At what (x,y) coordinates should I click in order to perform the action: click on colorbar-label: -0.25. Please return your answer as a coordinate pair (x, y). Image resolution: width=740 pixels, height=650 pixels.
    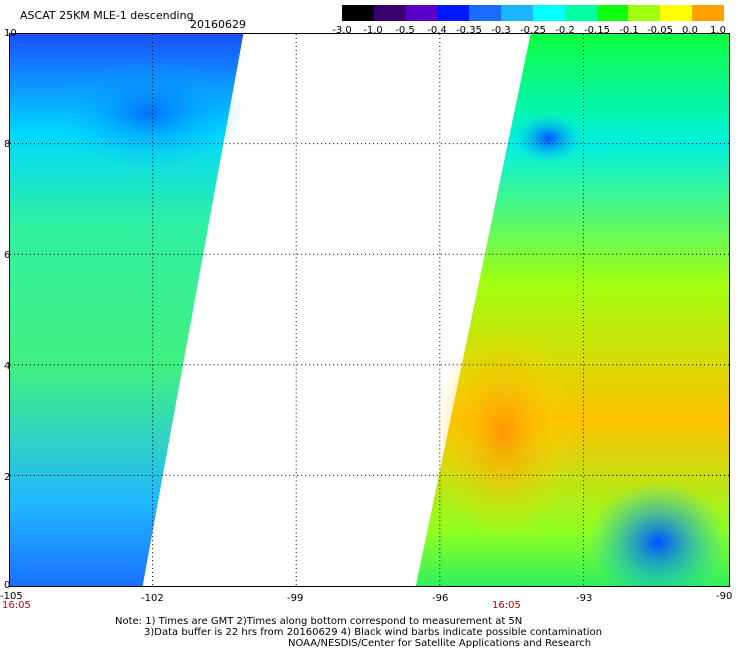
    Looking at the image, I should click on (533, 30).